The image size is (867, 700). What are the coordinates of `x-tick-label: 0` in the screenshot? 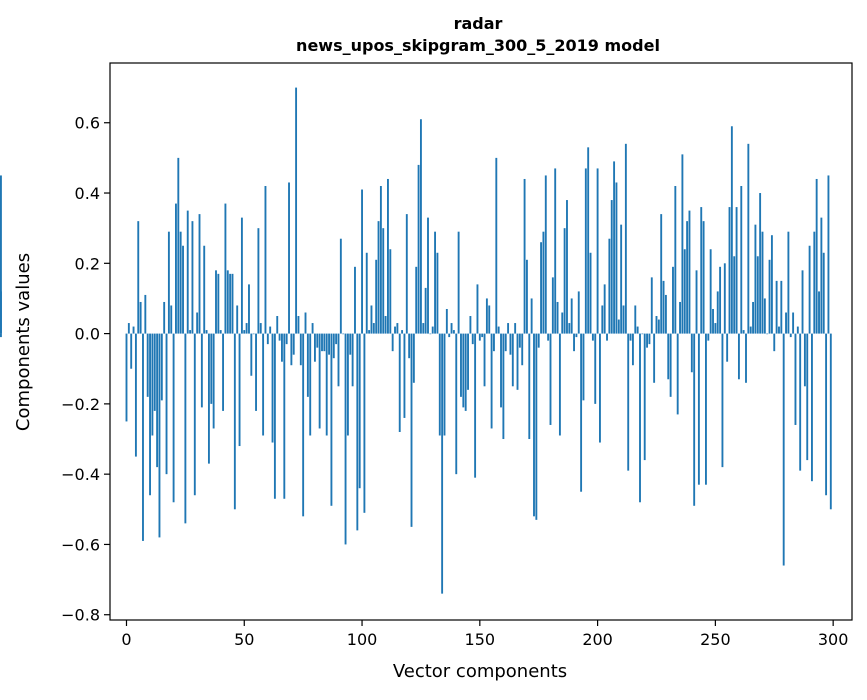 It's located at (126, 639).